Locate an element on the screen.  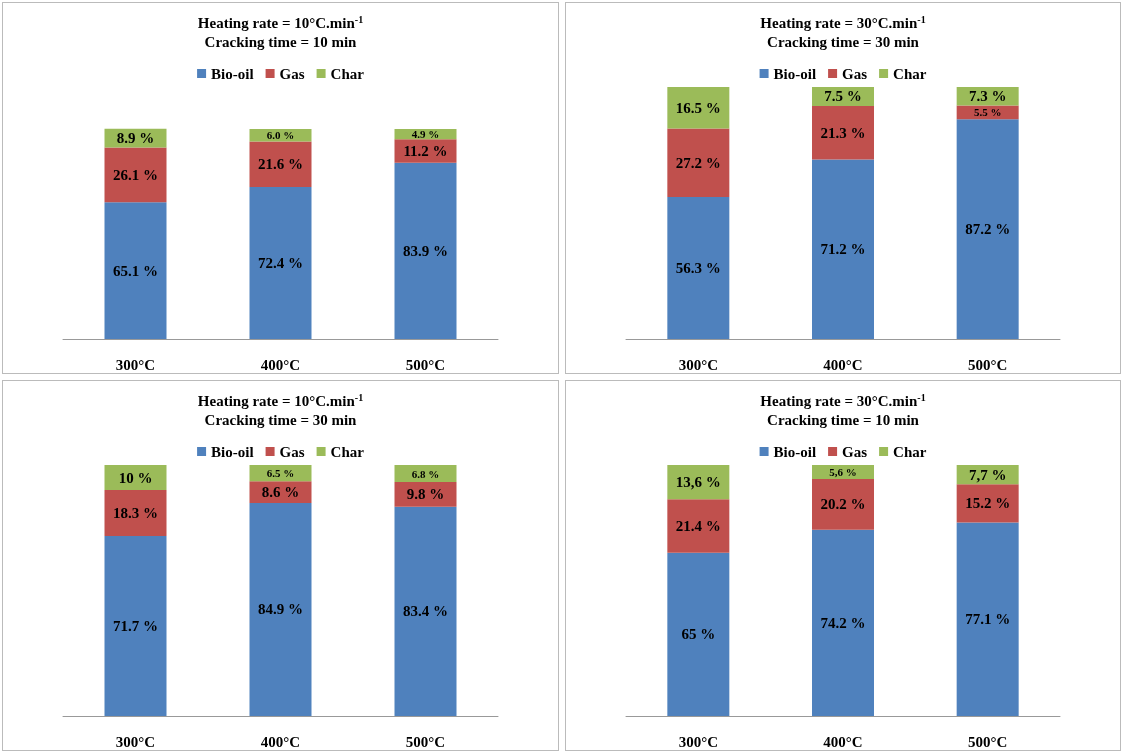
data-label: 18.3 % is located at coordinates (135, 513).